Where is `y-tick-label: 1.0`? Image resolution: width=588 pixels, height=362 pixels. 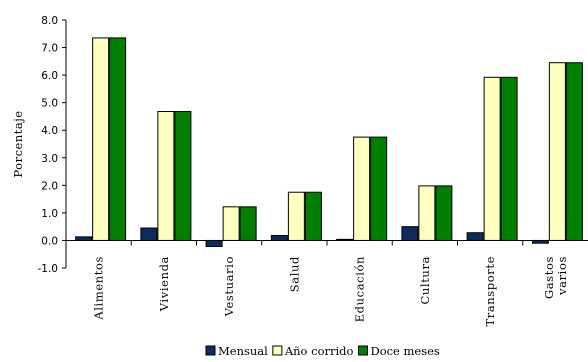
y-tick-label: 1.0 is located at coordinates (49, 214).